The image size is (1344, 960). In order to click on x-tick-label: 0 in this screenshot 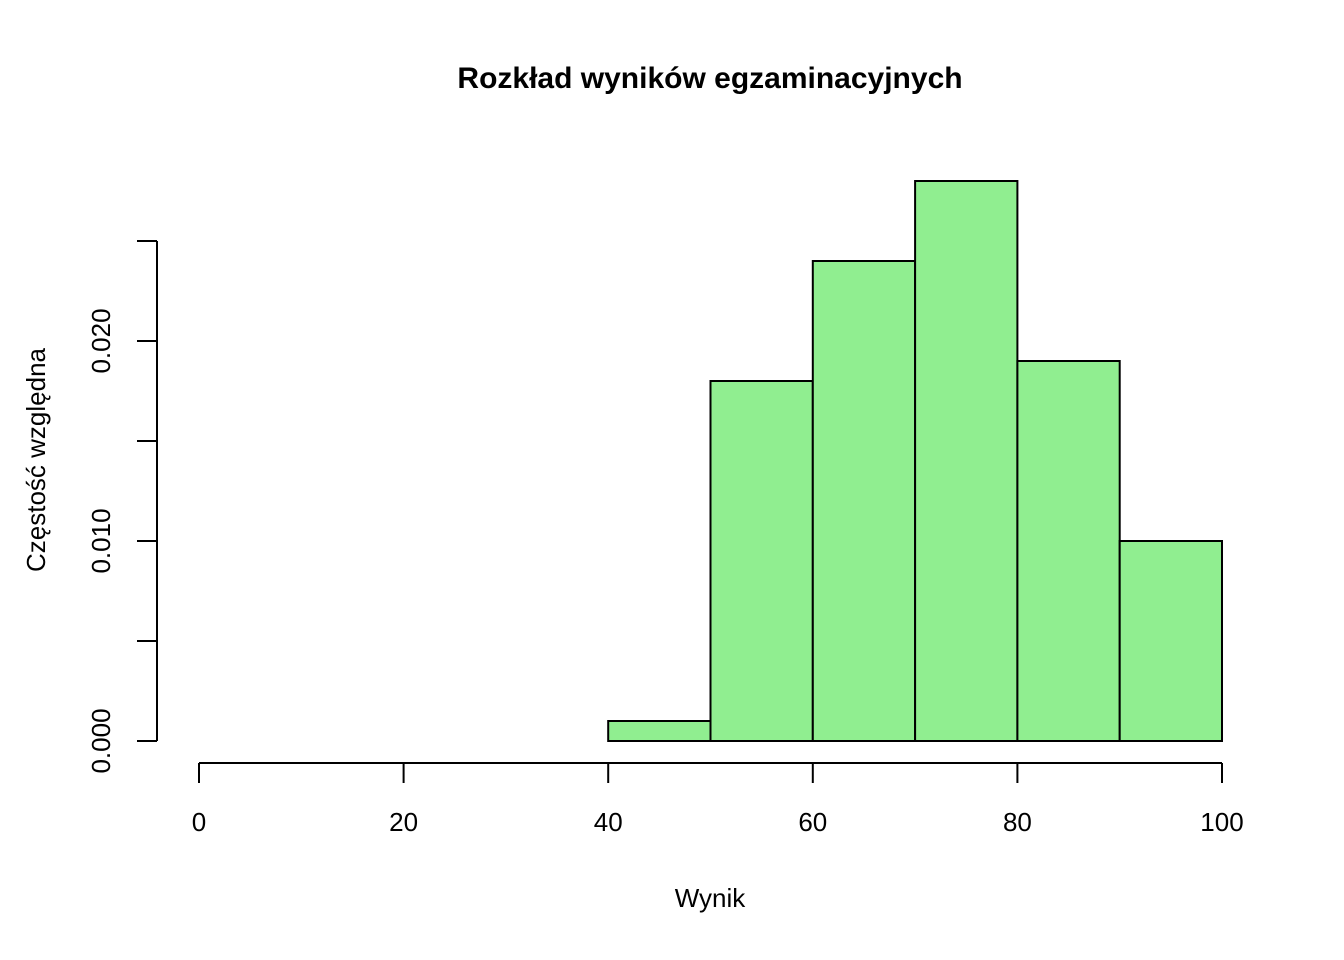, I will do `click(199, 822)`.